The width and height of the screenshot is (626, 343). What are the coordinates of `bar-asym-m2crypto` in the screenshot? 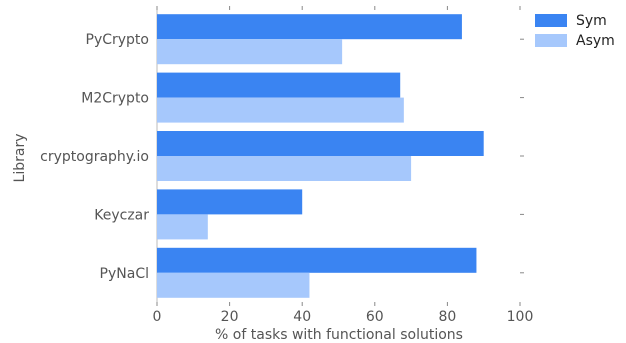 It's located at (280, 110).